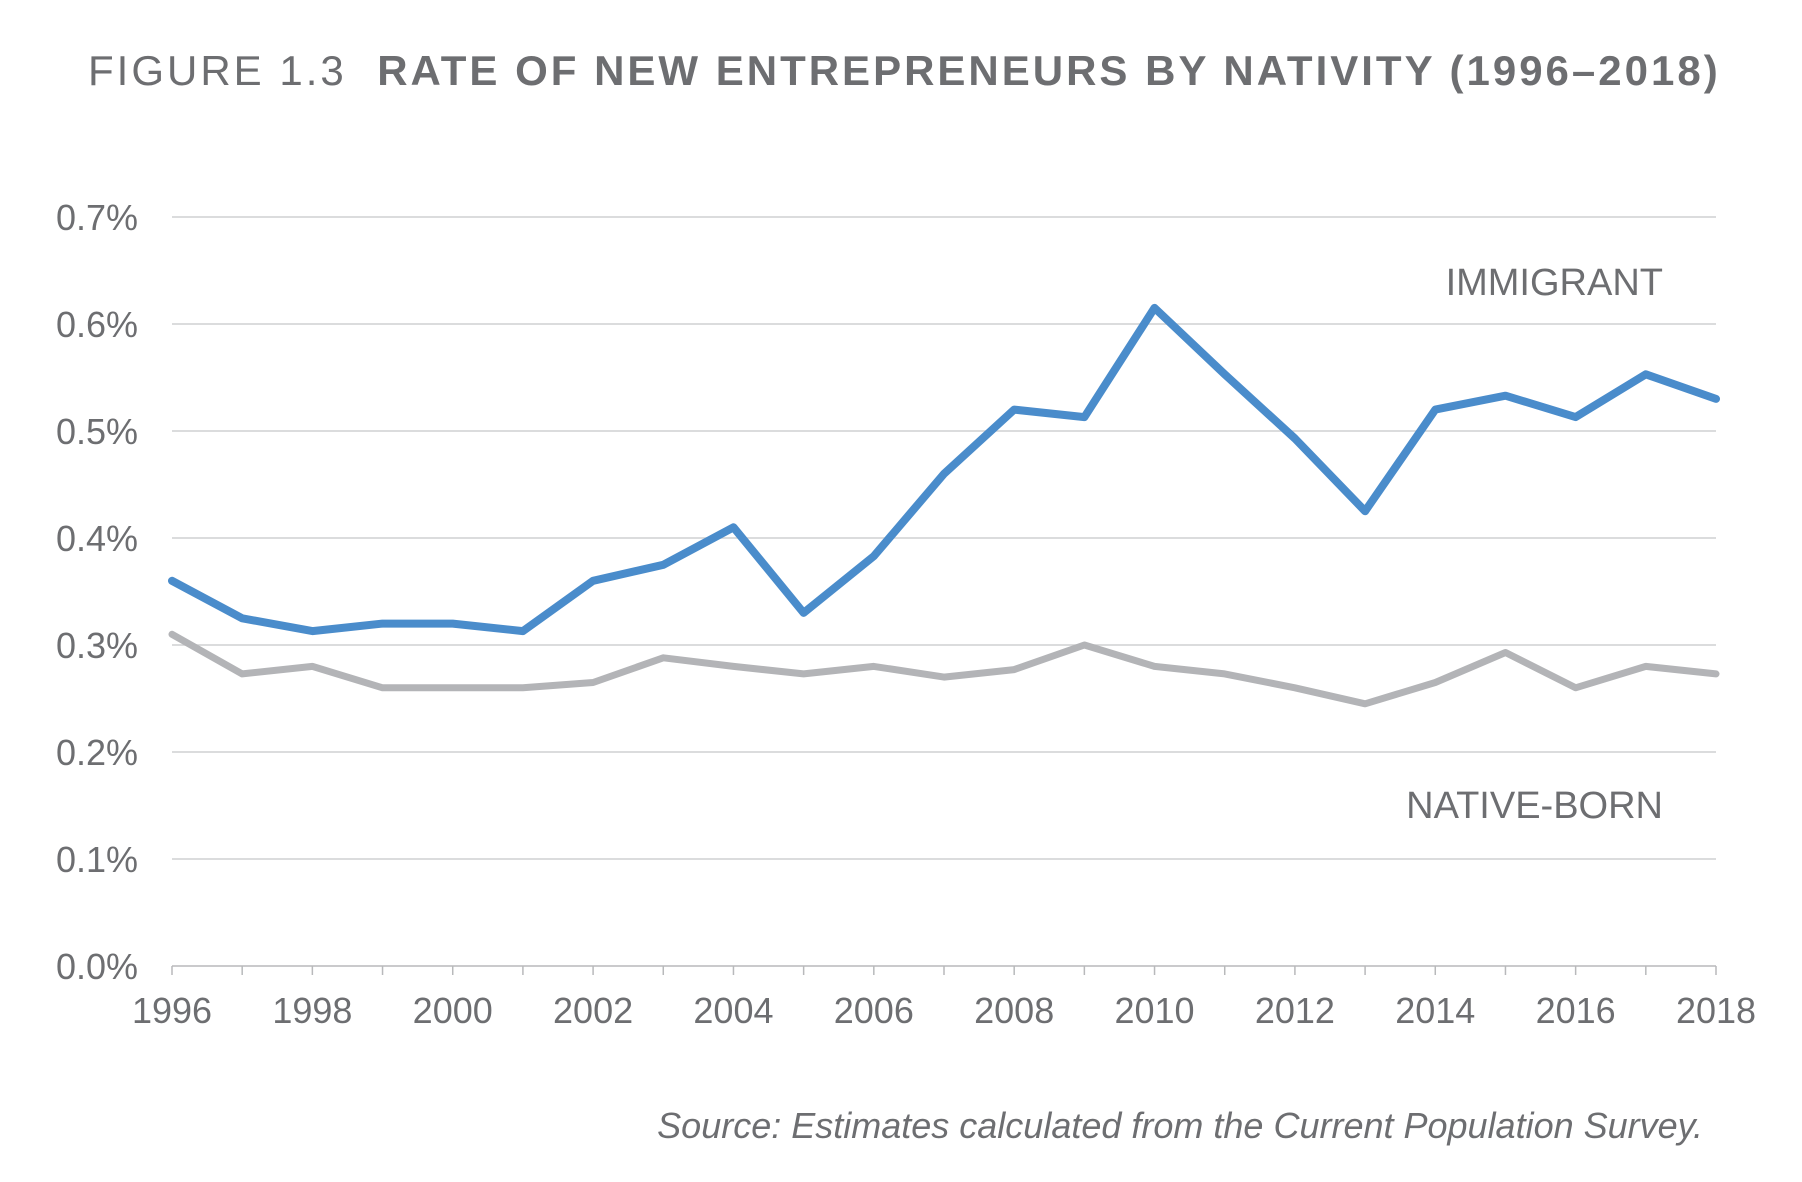 The width and height of the screenshot is (1802, 1182). I want to click on x-tick-label: 2016, so click(1576, 1010).